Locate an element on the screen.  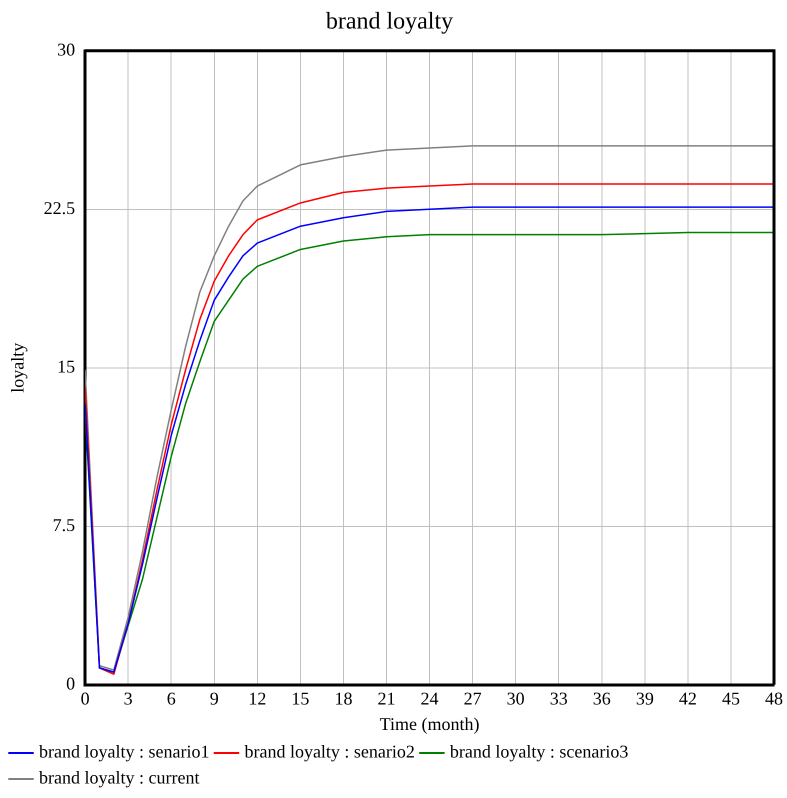
y-tick-label: 22.5 is located at coordinates (60, 208).